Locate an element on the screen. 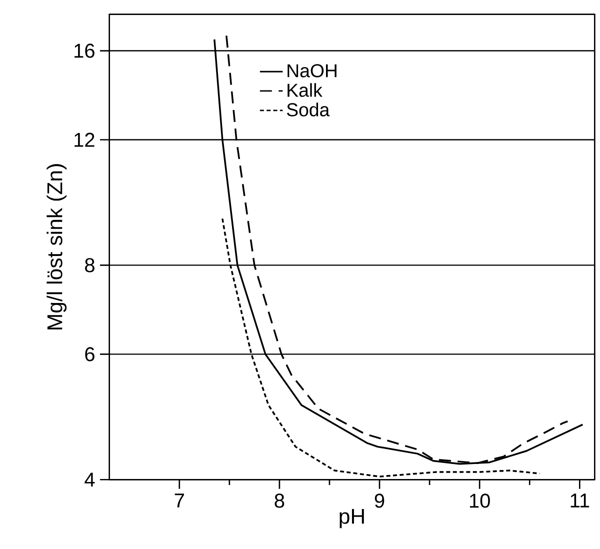 The width and height of the screenshot is (600, 549). y-tick-label: 16 is located at coordinates (84, 51).